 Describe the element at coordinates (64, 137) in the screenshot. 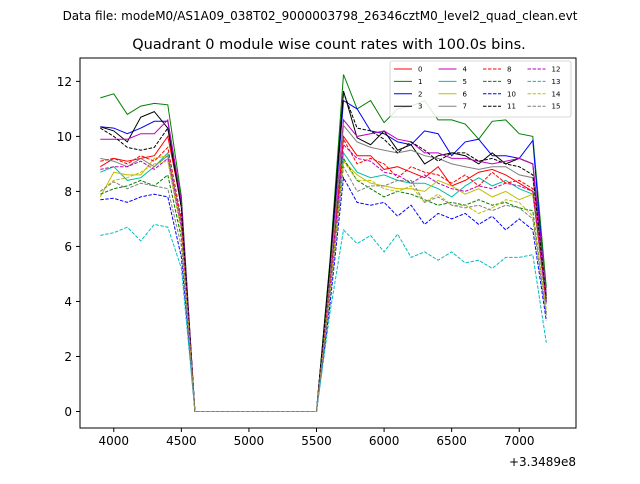

I see `y-tick-label: 10` at that location.